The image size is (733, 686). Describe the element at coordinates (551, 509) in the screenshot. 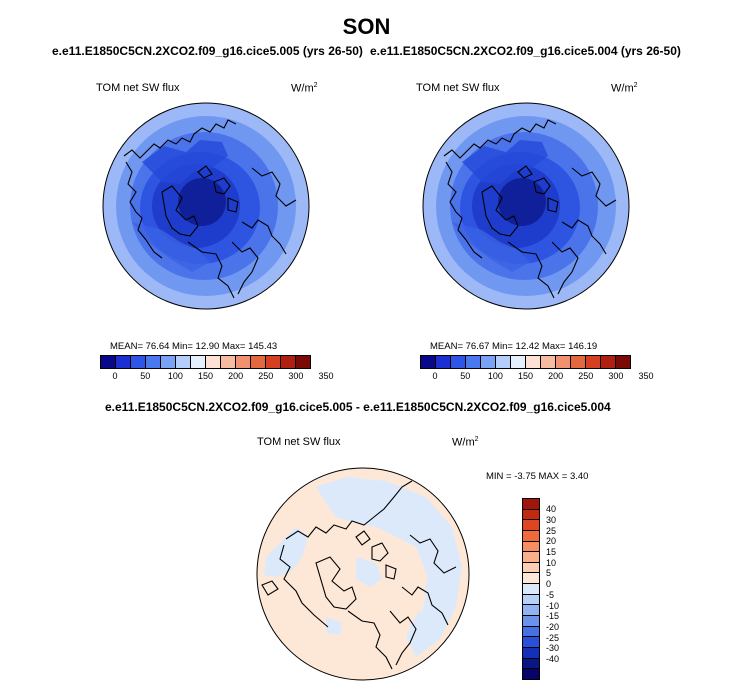

I see `colorbar-tick-label: 40` at that location.